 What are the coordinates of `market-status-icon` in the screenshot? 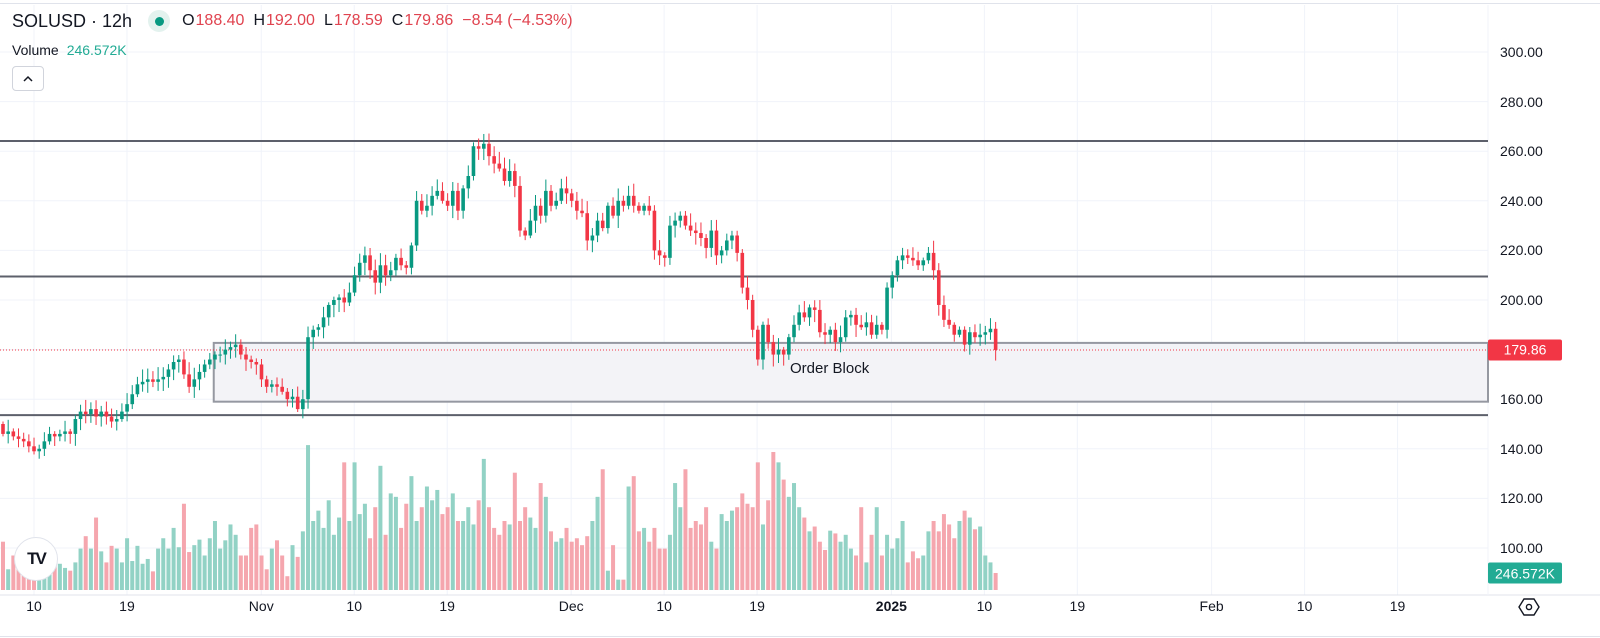 It's located at (159, 21).